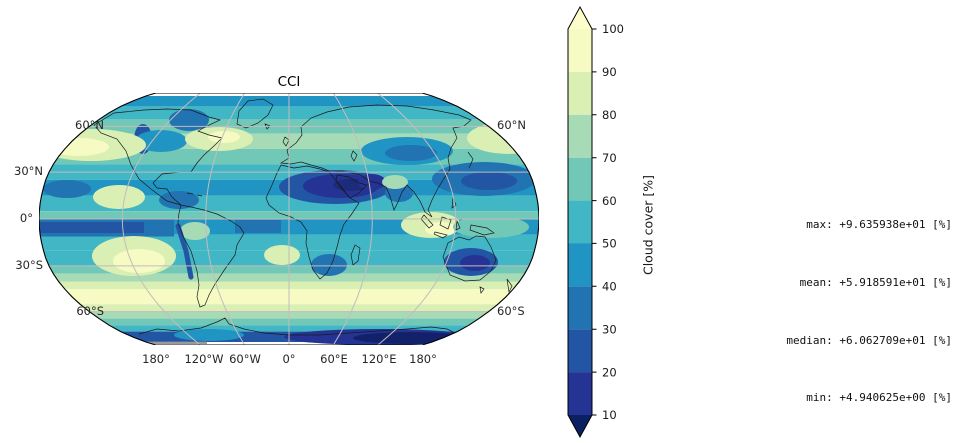  I want to click on lon-label-120e: 120°E, so click(379, 359).